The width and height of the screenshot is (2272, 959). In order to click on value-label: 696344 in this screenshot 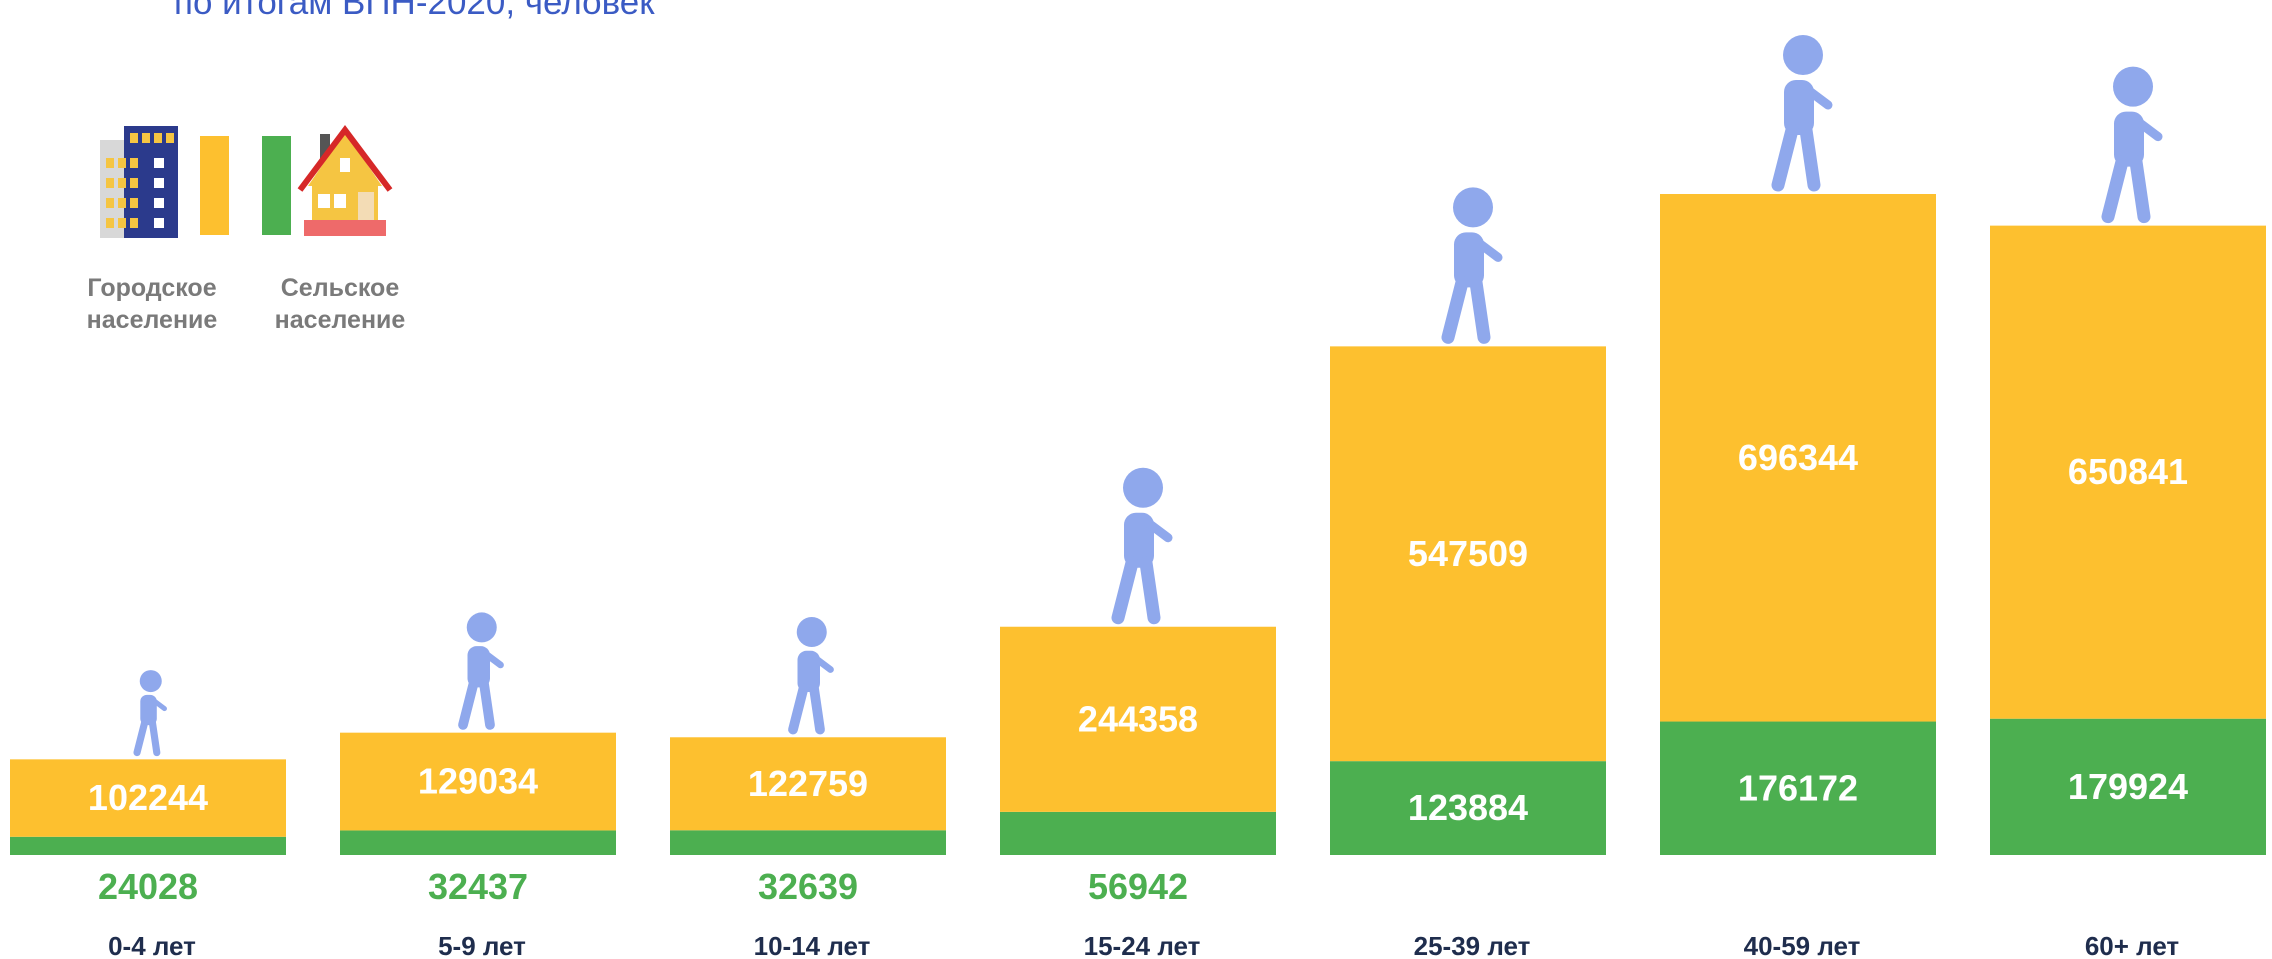, I will do `click(1798, 457)`.